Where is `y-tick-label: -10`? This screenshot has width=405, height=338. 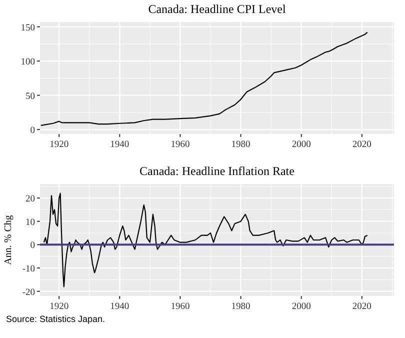
y-tick-label: -10 is located at coordinates (29, 269).